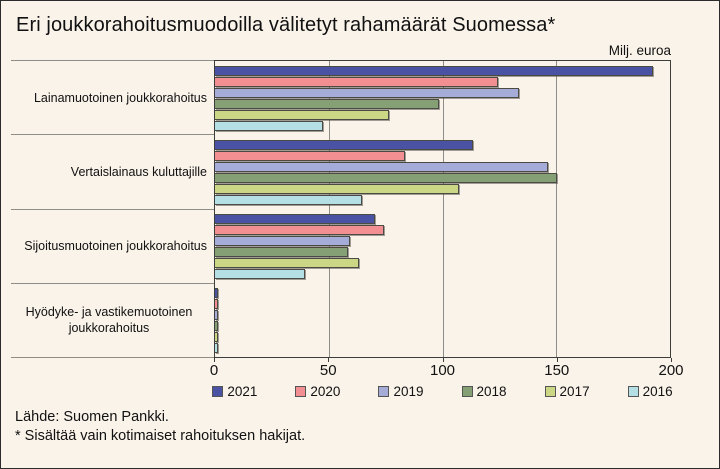  I want to click on x-tick-label-50: 50, so click(328, 370).